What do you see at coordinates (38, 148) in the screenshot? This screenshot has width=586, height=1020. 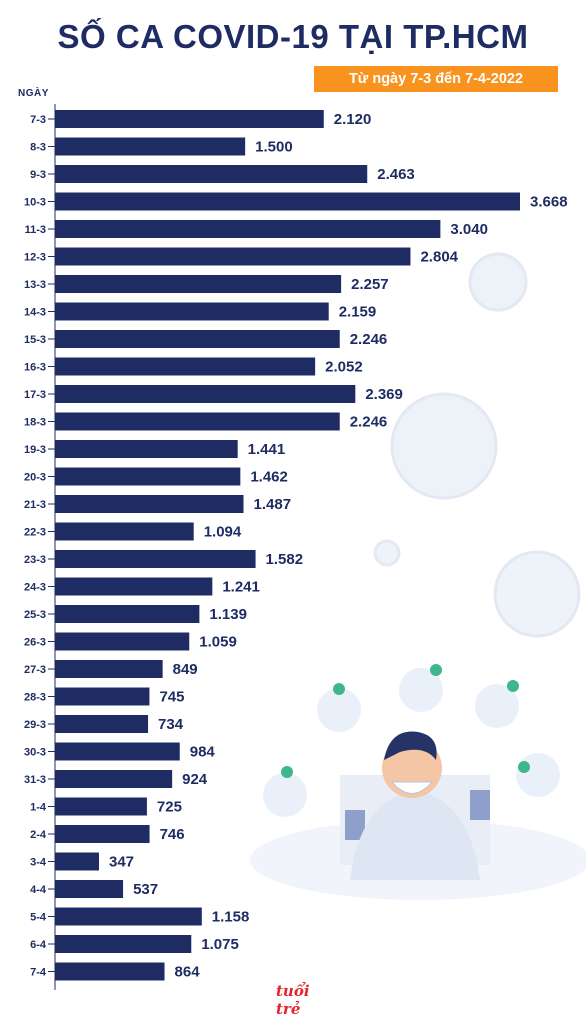 I see `category-label: 8-3` at bounding box center [38, 148].